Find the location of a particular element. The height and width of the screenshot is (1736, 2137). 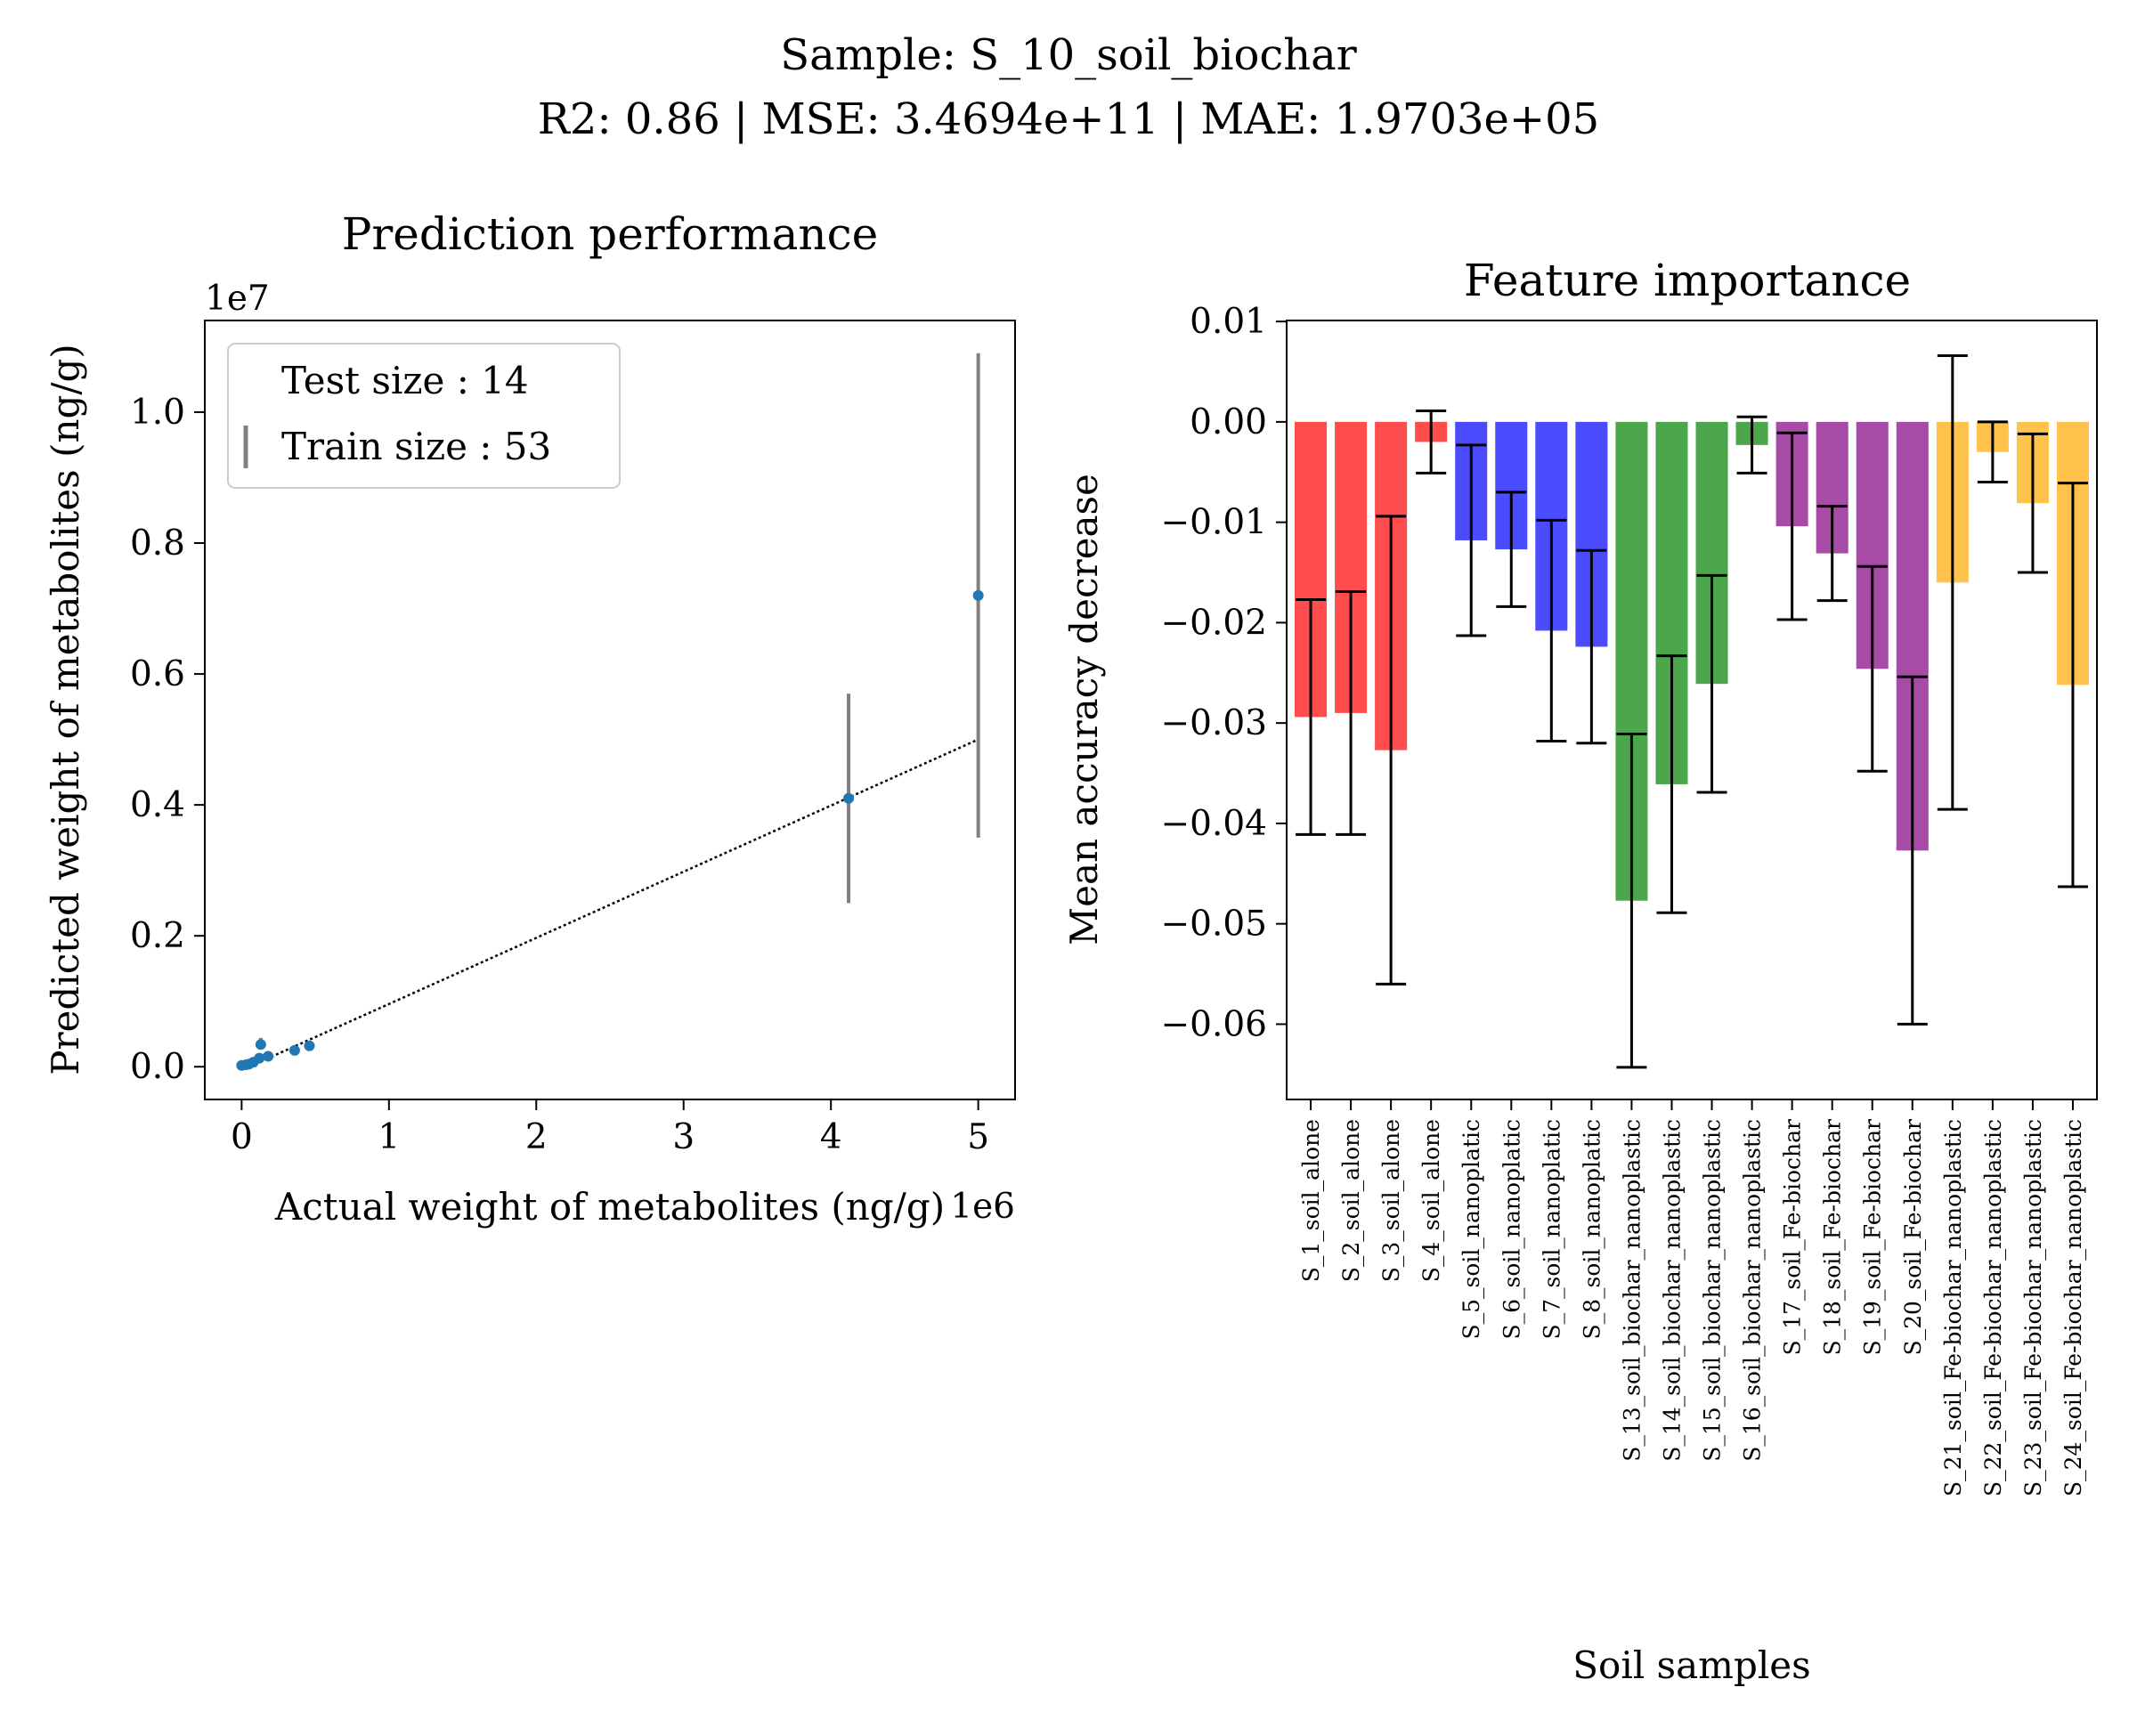

feature-x-tick-label: S_20_soil_Fe-biochar is located at coordinates (1913, 1237).